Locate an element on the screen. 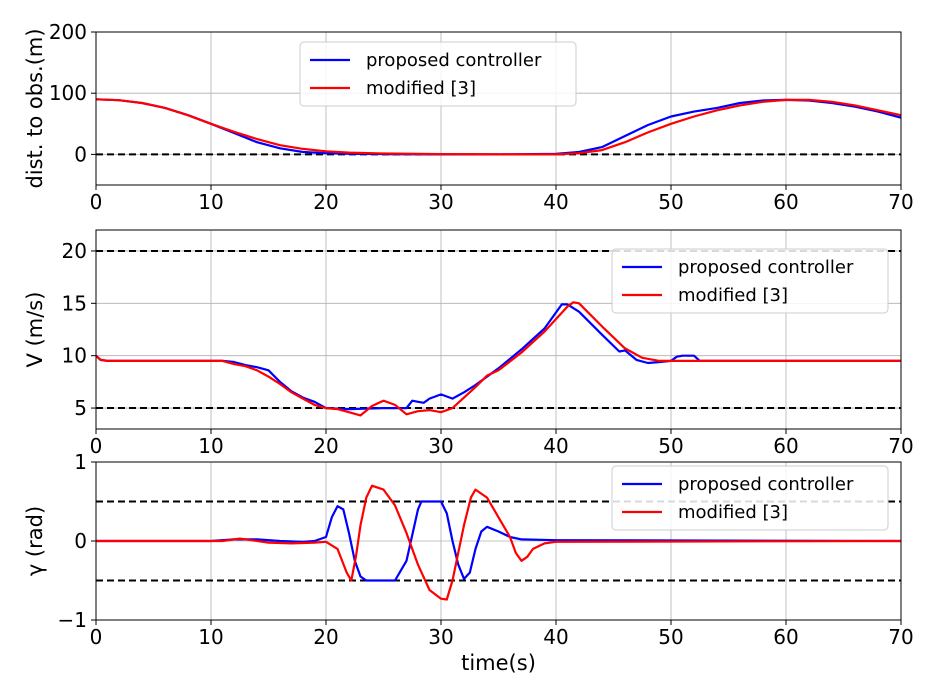 The width and height of the screenshot is (950, 683). reference-lines is located at coordinates (498, 541).